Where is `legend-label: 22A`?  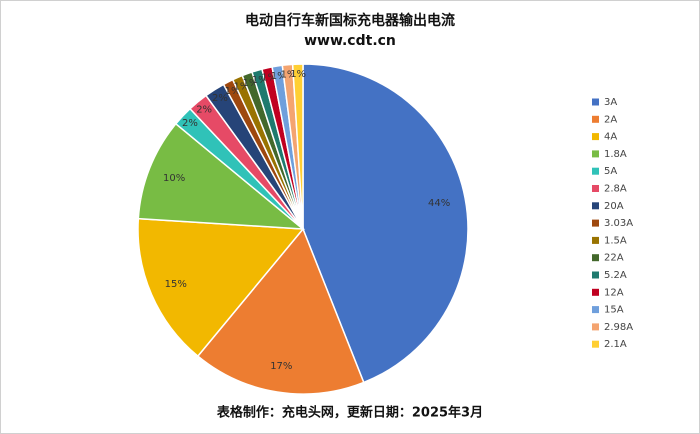
legend-label: 22A is located at coordinates (614, 258).